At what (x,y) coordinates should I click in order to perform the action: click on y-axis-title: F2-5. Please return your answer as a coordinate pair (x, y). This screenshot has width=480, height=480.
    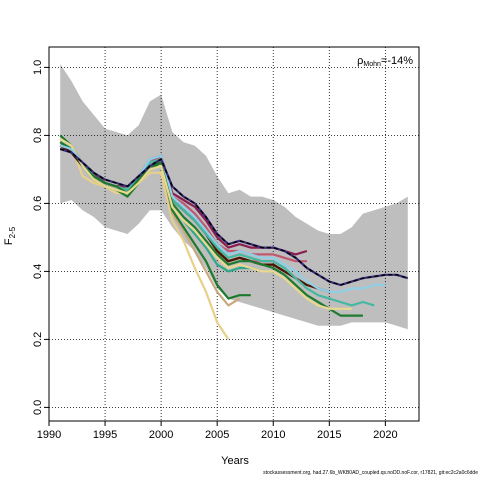
    Looking at the image, I should click on (10, 235).